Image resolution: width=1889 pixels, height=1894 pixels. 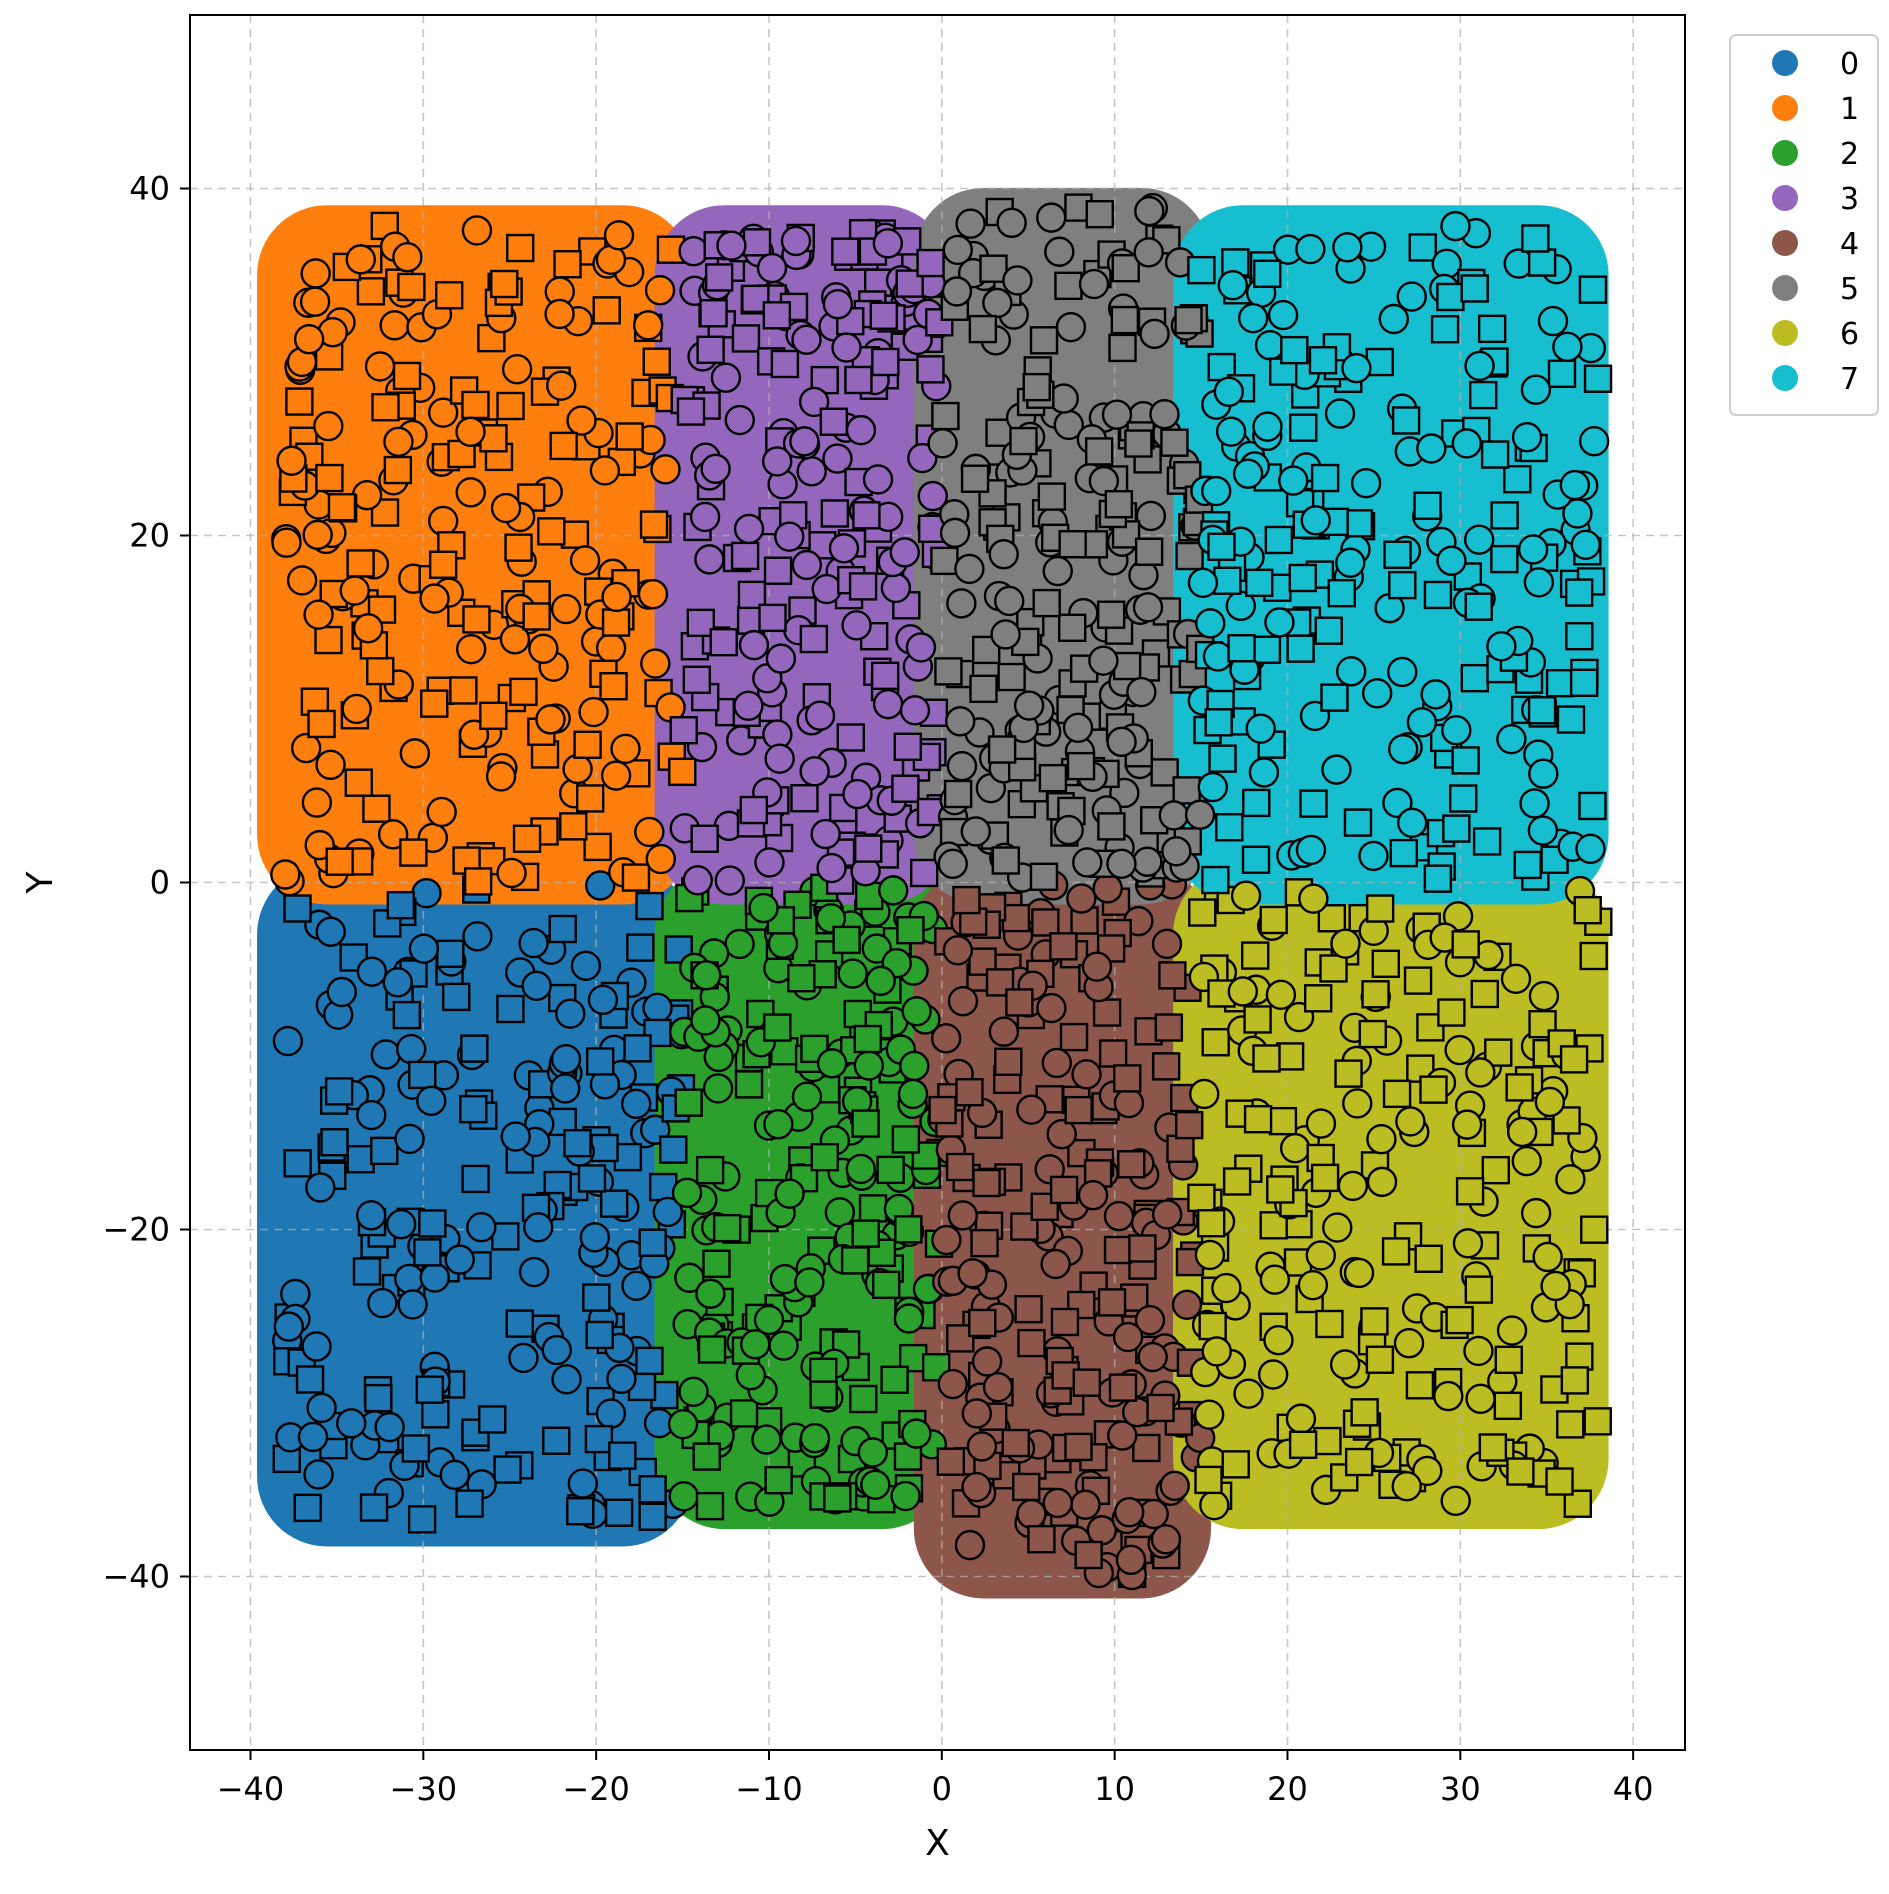 What do you see at coordinates (1849, 334) in the screenshot?
I see `legend-label-6: 6` at bounding box center [1849, 334].